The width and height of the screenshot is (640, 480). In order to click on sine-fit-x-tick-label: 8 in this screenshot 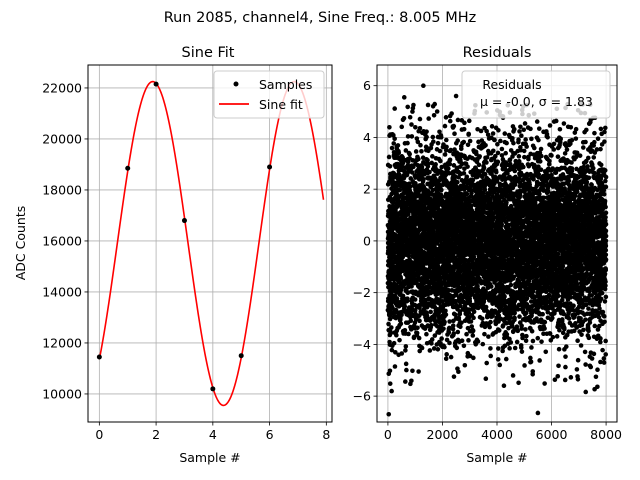, I will do `click(326, 434)`.